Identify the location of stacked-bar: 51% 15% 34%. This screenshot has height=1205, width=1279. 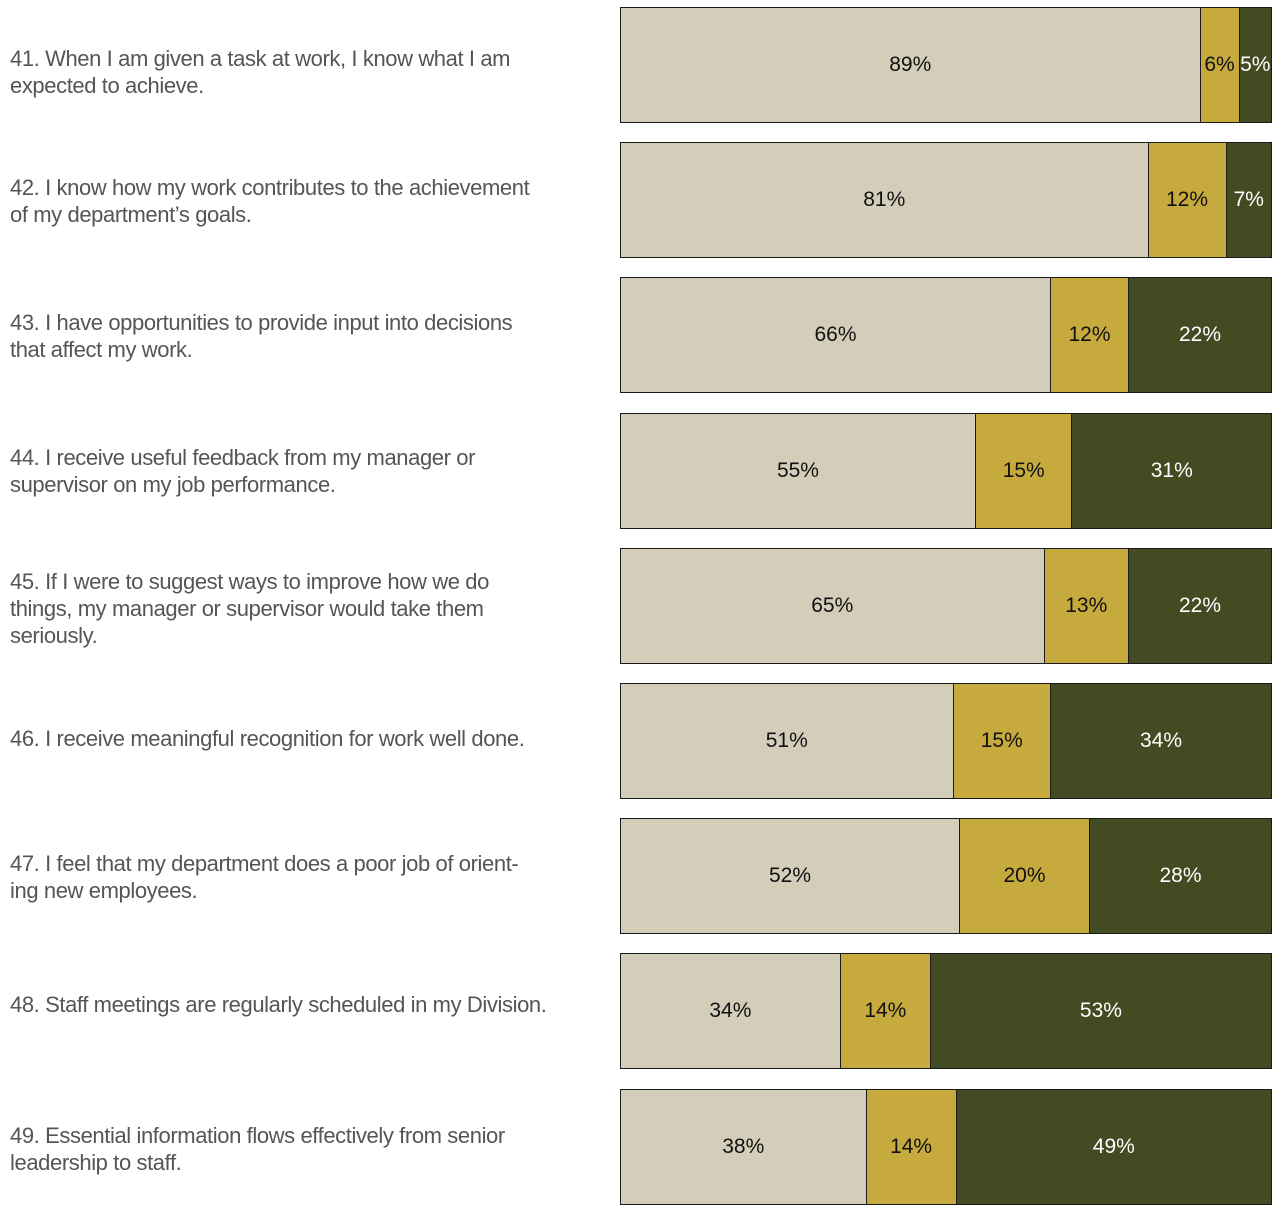
(946, 741).